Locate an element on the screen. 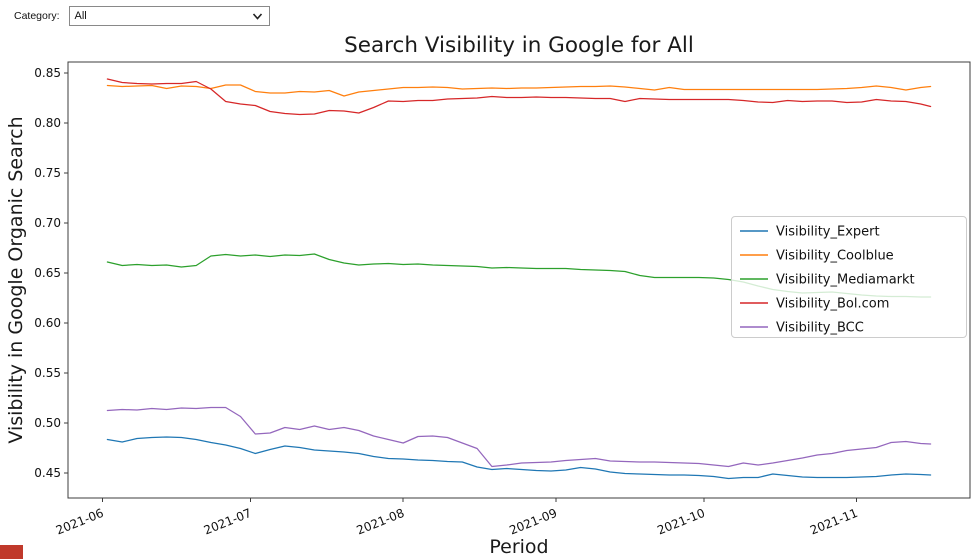 The width and height of the screenshot is (979, 559). series-line-Visibility_Coolblue is located at coordinates (519, 90).